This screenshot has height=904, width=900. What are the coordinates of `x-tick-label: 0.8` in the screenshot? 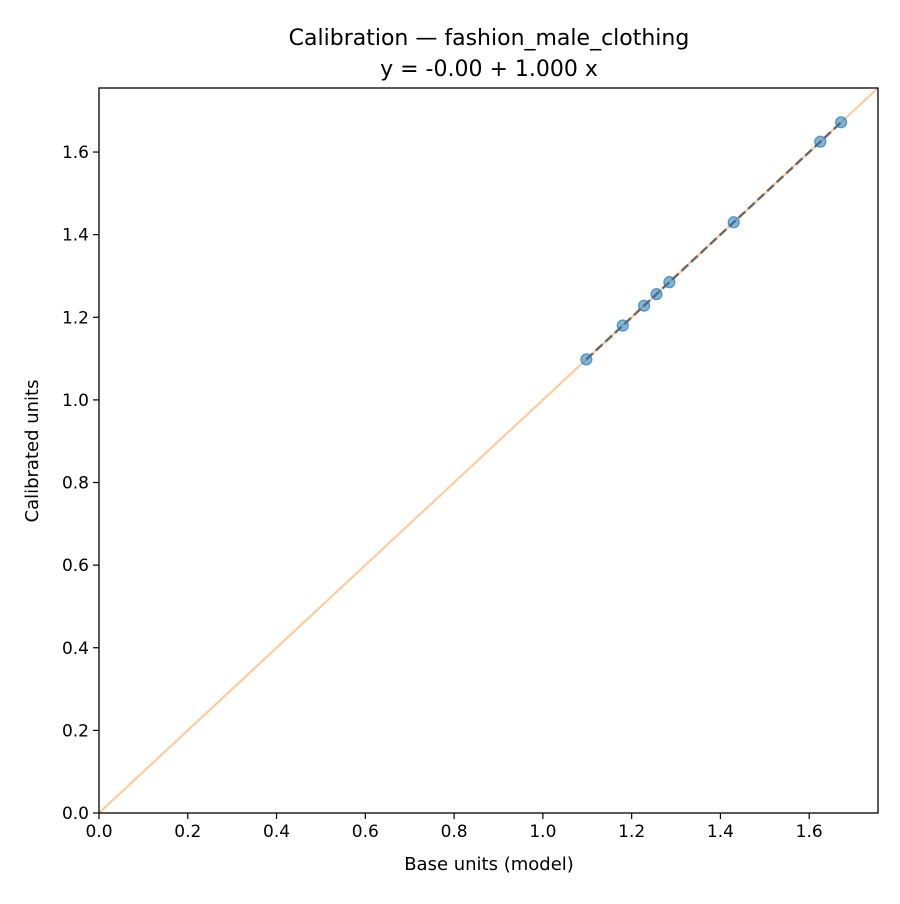 It's located at (454, 832).